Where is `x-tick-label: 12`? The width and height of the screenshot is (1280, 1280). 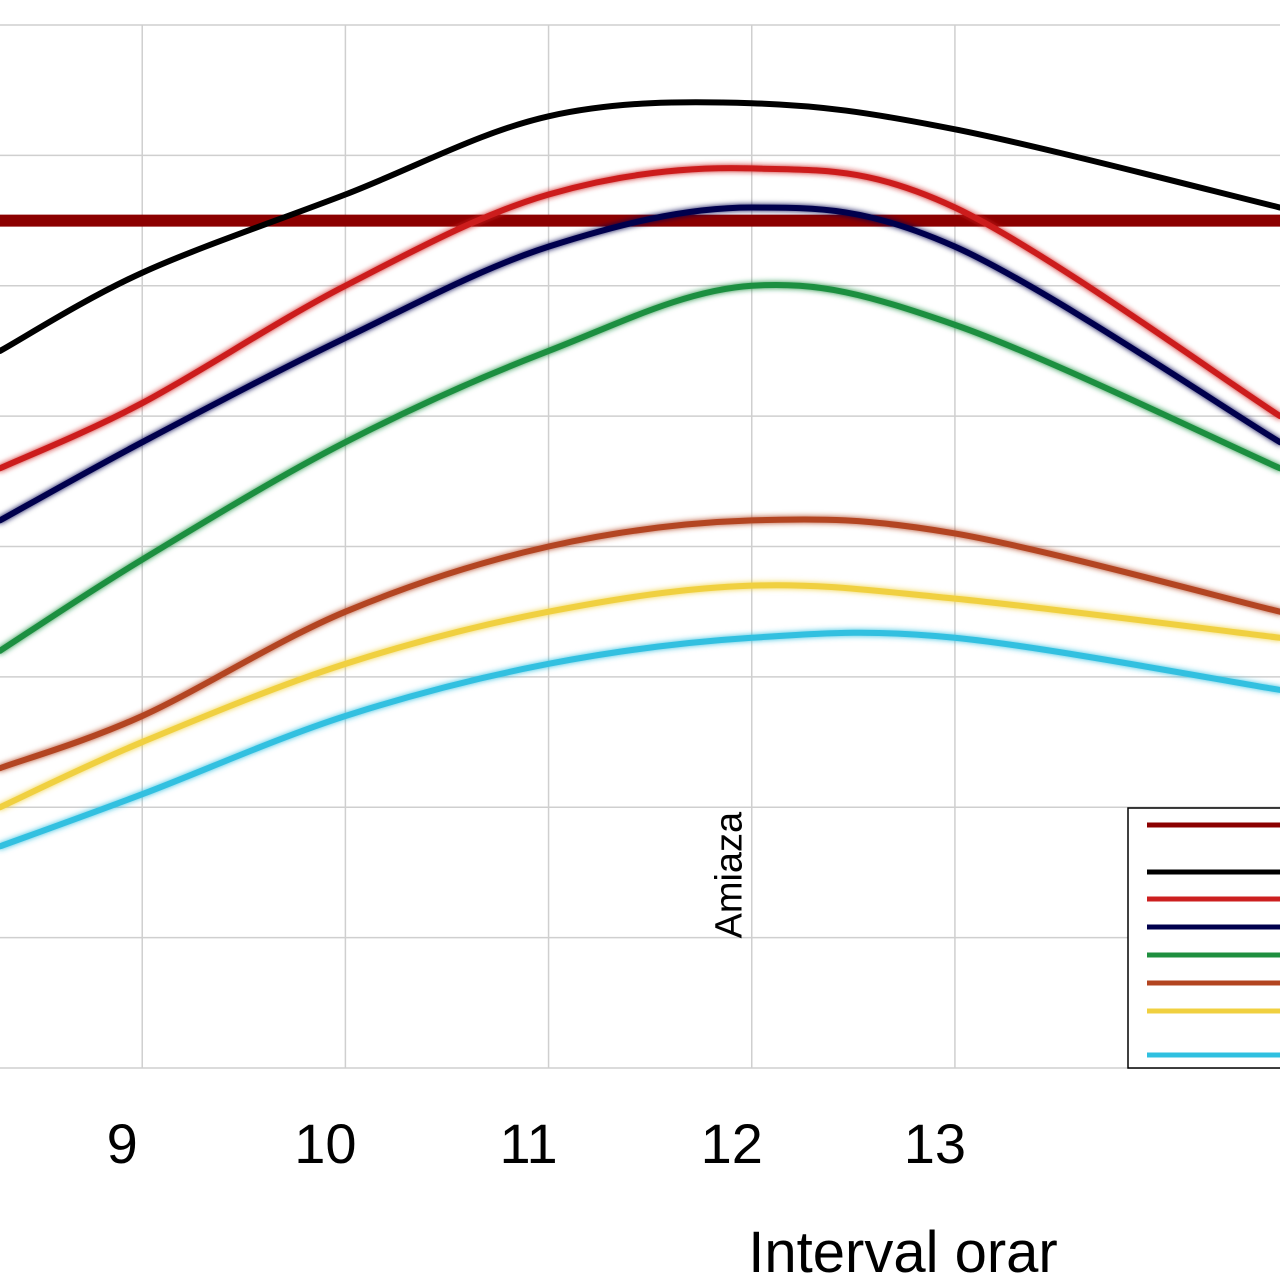 x-tick-label: 12 is located at coordinates (732, 1143).